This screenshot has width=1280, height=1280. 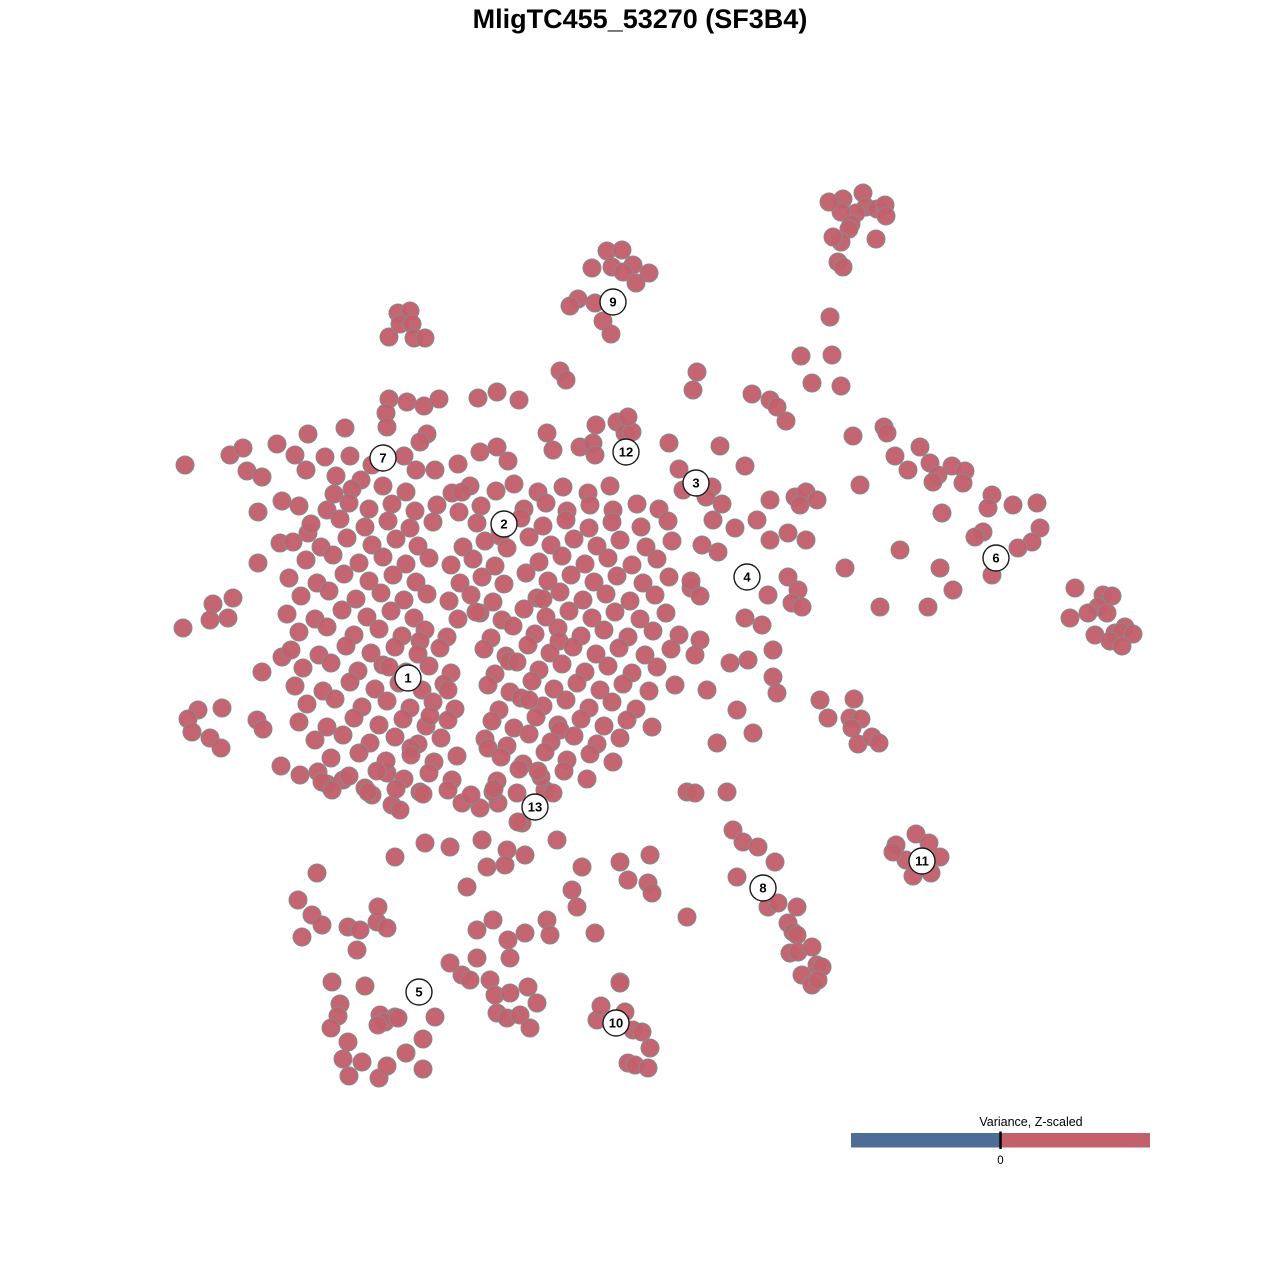 I want to click on cluster-label: 9, so click(x=613, y=302).